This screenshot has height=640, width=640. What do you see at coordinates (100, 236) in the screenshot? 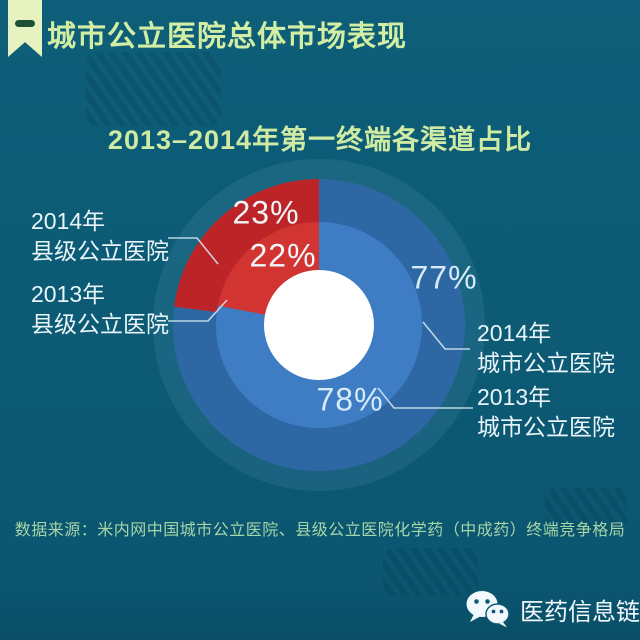
I see `callout-2014-county: 2014年 县级公立医院` at bounding box center [100, 236].